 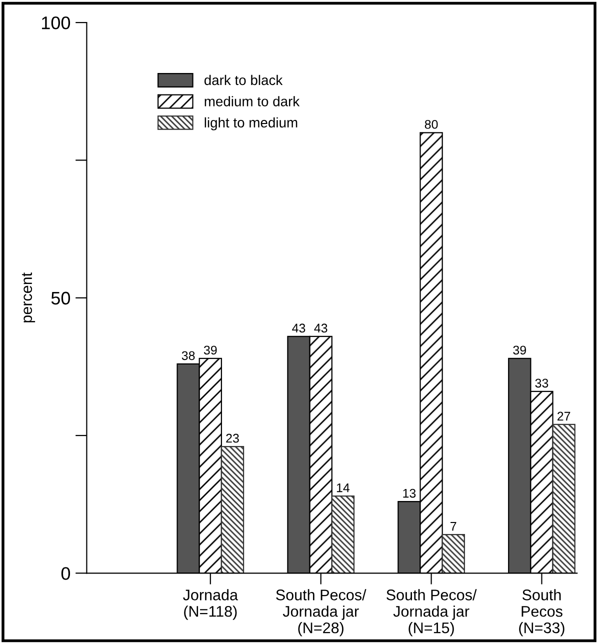 I want to click on data-label: 80, so click(x=431, y=124).